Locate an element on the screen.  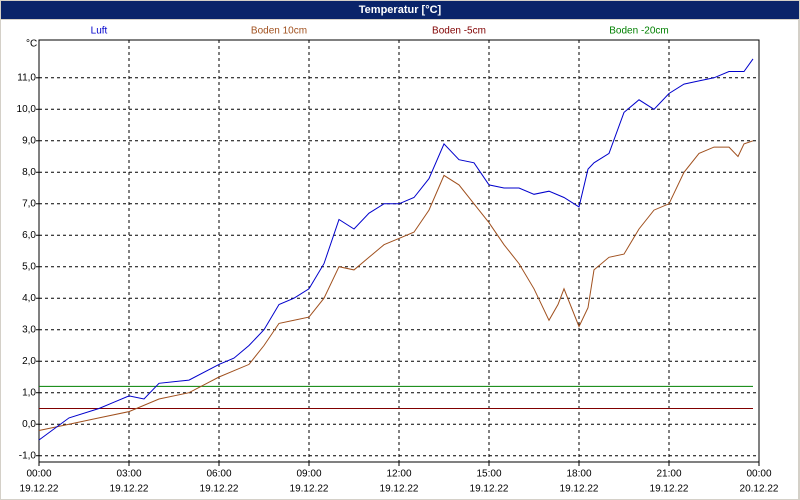
y-tick-label: 5,0 is located at coordinates (29, 266).